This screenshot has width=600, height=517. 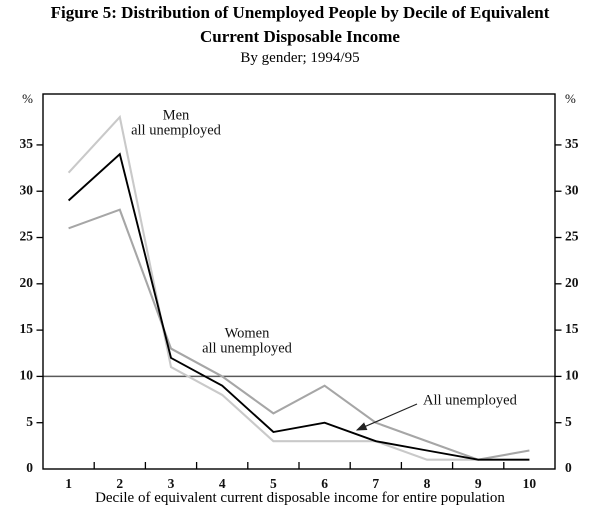 I want to click on y-axis-unit-left: %, so click(x=27, y=98).